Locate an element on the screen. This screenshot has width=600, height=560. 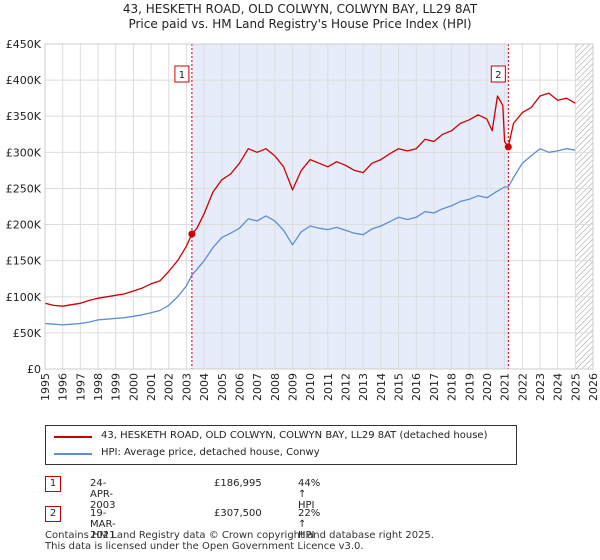
x-tick-label: 2006 is located at coordinates (239, 387).